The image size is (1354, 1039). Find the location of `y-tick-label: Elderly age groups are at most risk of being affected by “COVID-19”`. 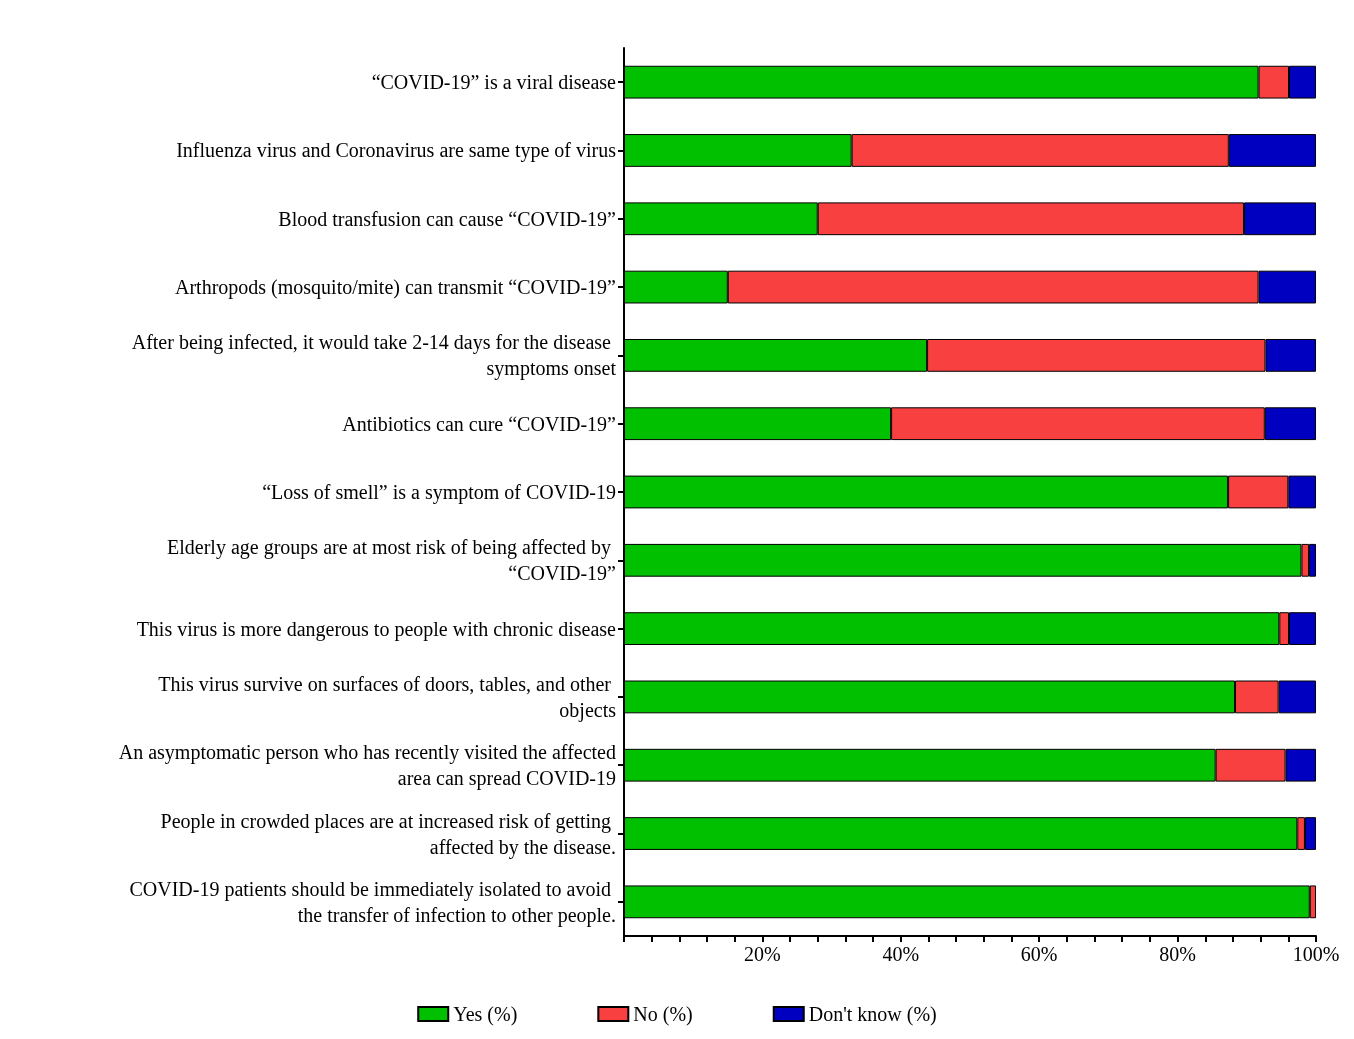

y-tick-label: Elderly age groups are at most risk of being affected by “COVID-19” is located at coordinates (391, 560).